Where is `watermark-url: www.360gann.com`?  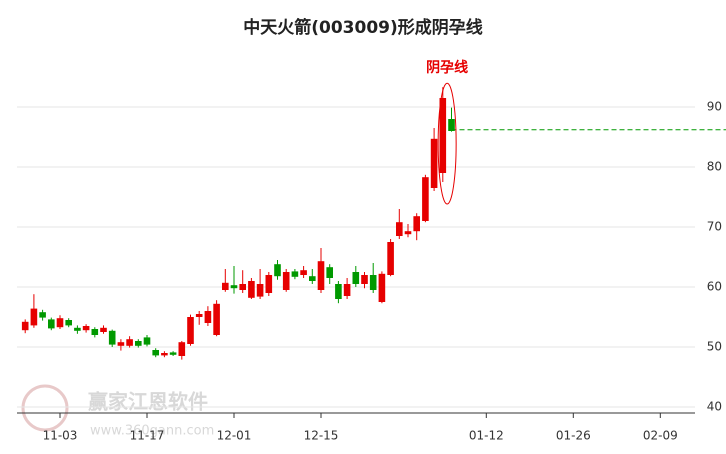 watermark-url: www.360gann.com is located at coordinates (152, 431).